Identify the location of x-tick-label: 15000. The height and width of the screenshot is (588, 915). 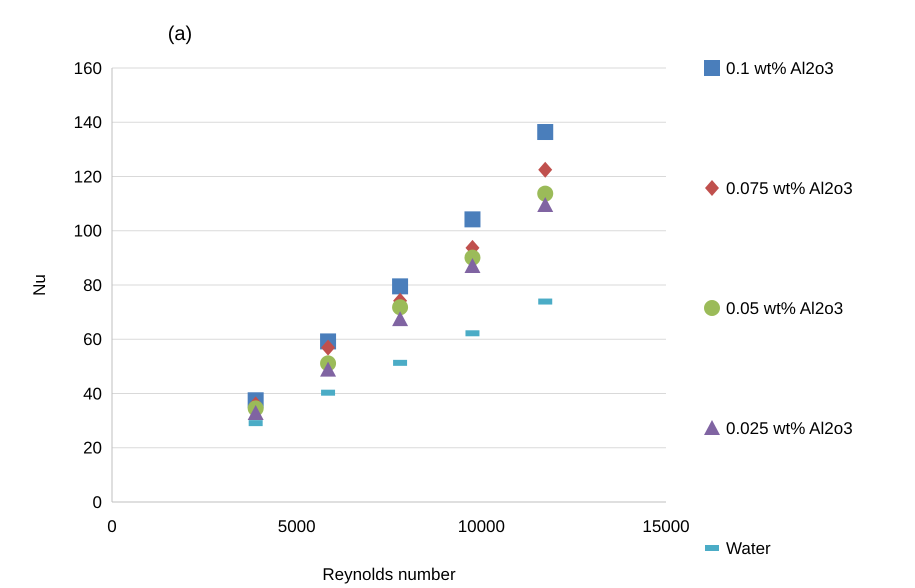
(666, 526).